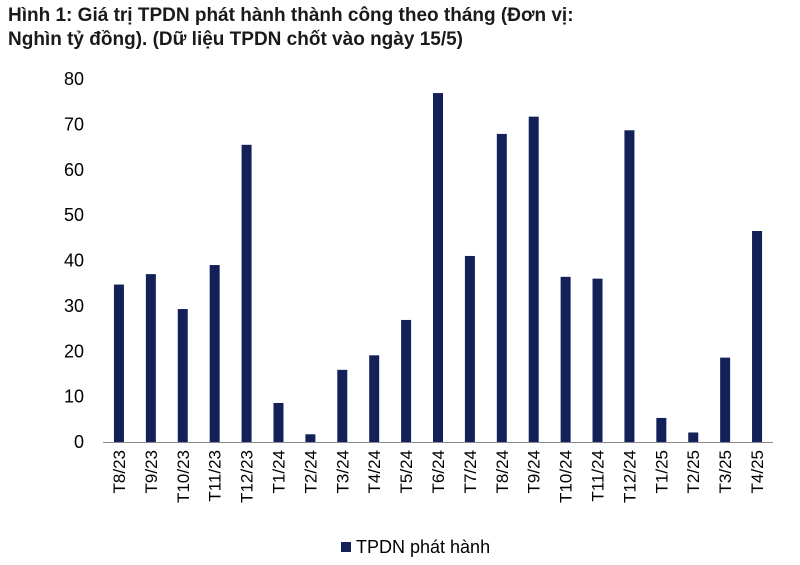 The height and width of the screenshot is (565, 800). Describe the element at coordinates (74, 306) in the screenshot. I see `y-tick-label: 30` at that location.